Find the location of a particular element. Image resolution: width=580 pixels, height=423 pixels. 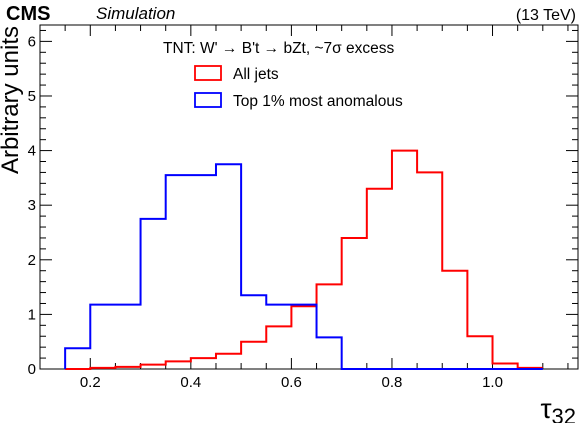

x-tick-label: 0.6 is located at coordinates (291, 382).